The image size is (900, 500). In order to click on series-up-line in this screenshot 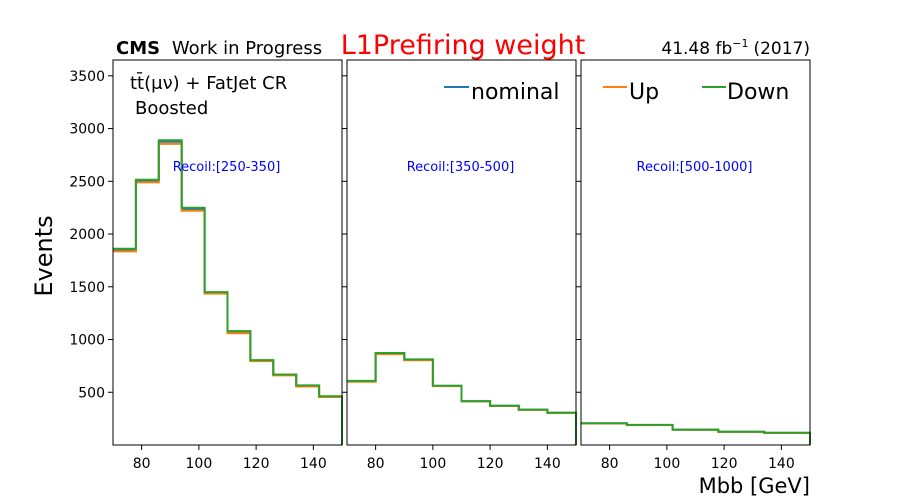, I will do `click(696, 433)`.